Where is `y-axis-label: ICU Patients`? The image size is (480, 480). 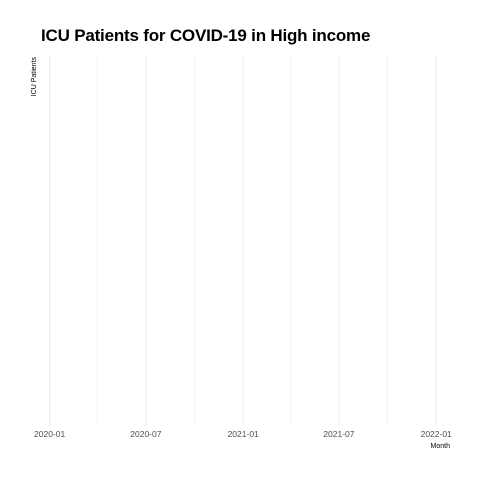 y-axis-label: ICU Patients is located at coordinates (34, 77).